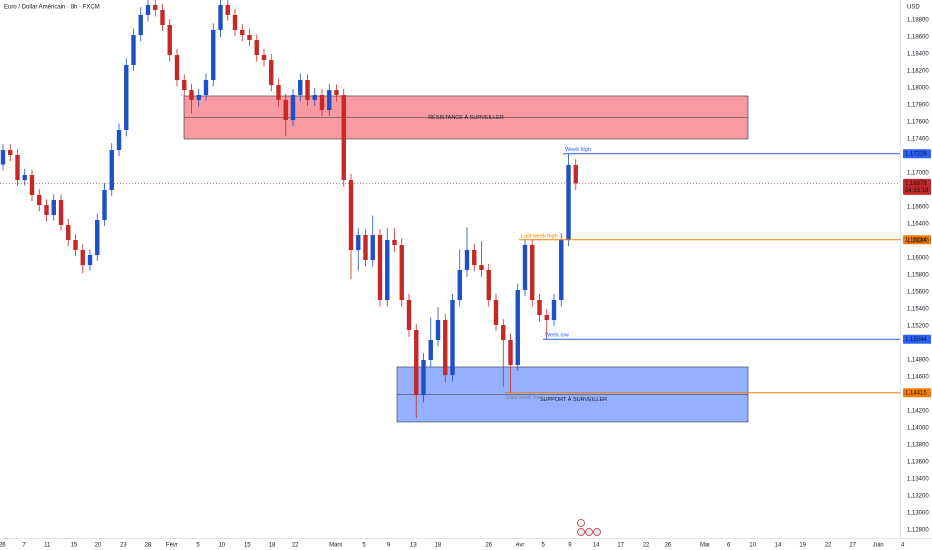 This screenshot has height=550, width=932. What do you see at coordinates (578, 150) in the screenshot?
I see `level-label: Week high` at bounding box center [578, 150].